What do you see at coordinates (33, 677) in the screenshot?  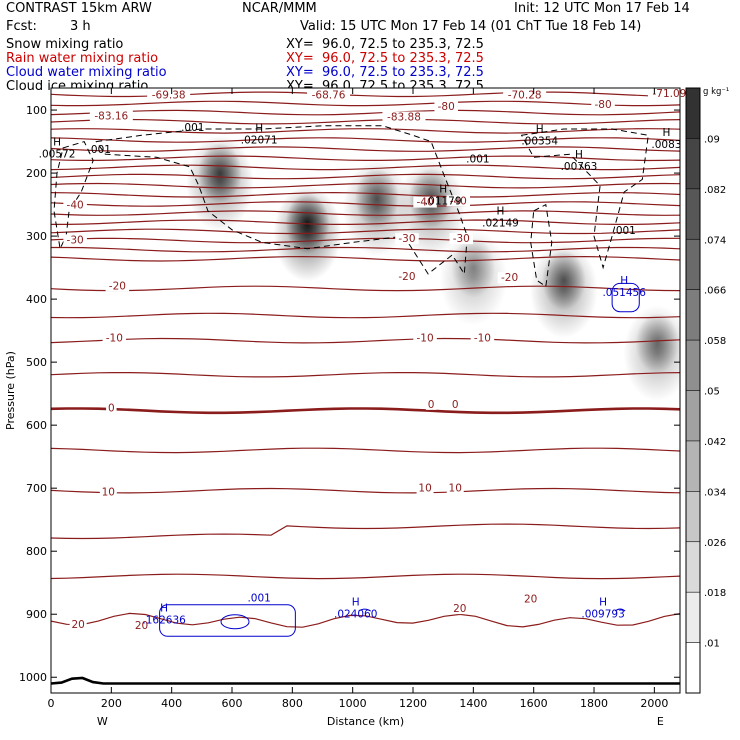 I see `y-tick-label: 1000` at bounding box center [33, 677].